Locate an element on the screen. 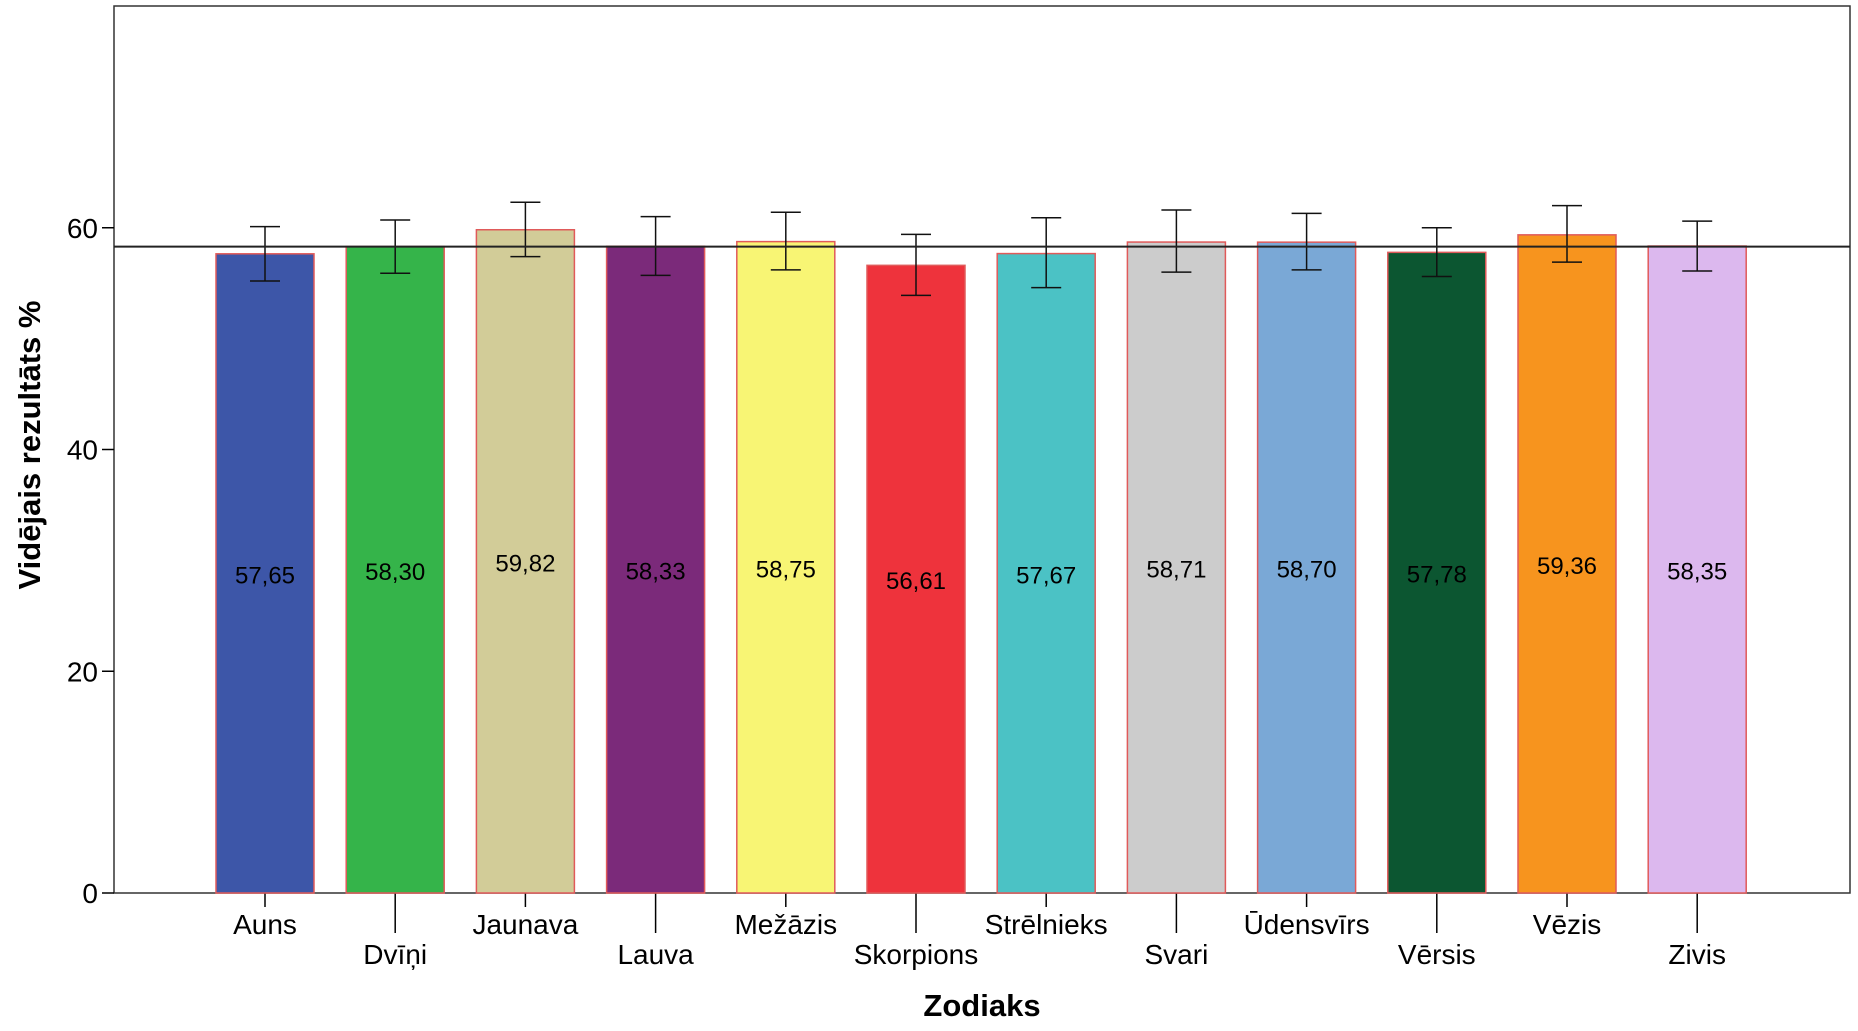 This screenshot has height=1031, width=1858. x-category-label: Dvīņi is located at coordinates (395, 954).